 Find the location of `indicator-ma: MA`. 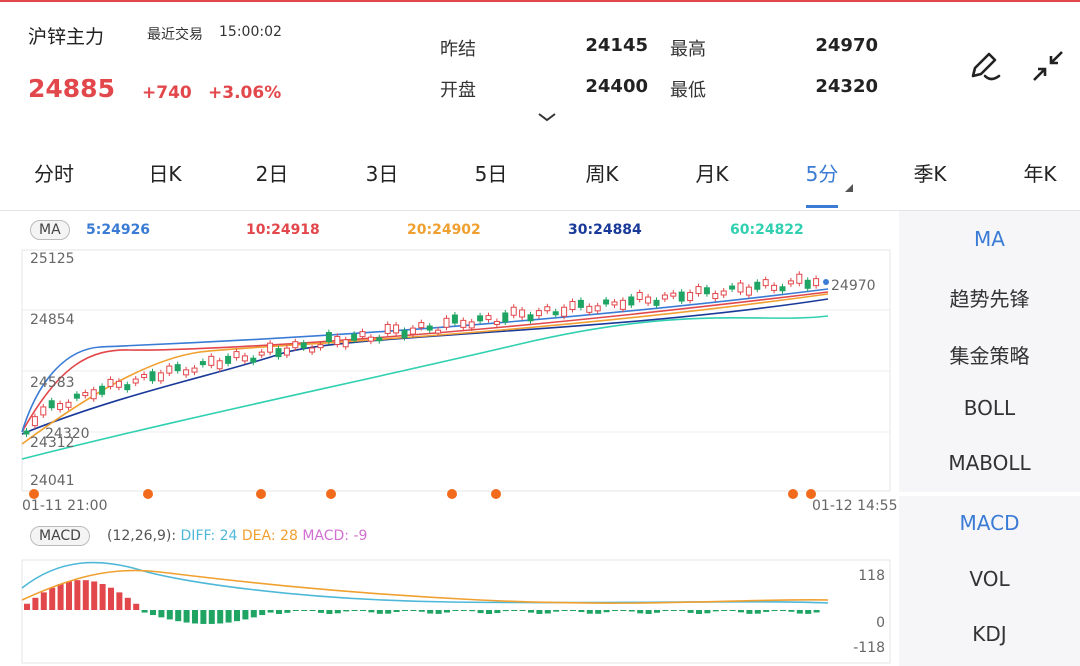

indicator-ma: MA is located at coordinates (989, 239).